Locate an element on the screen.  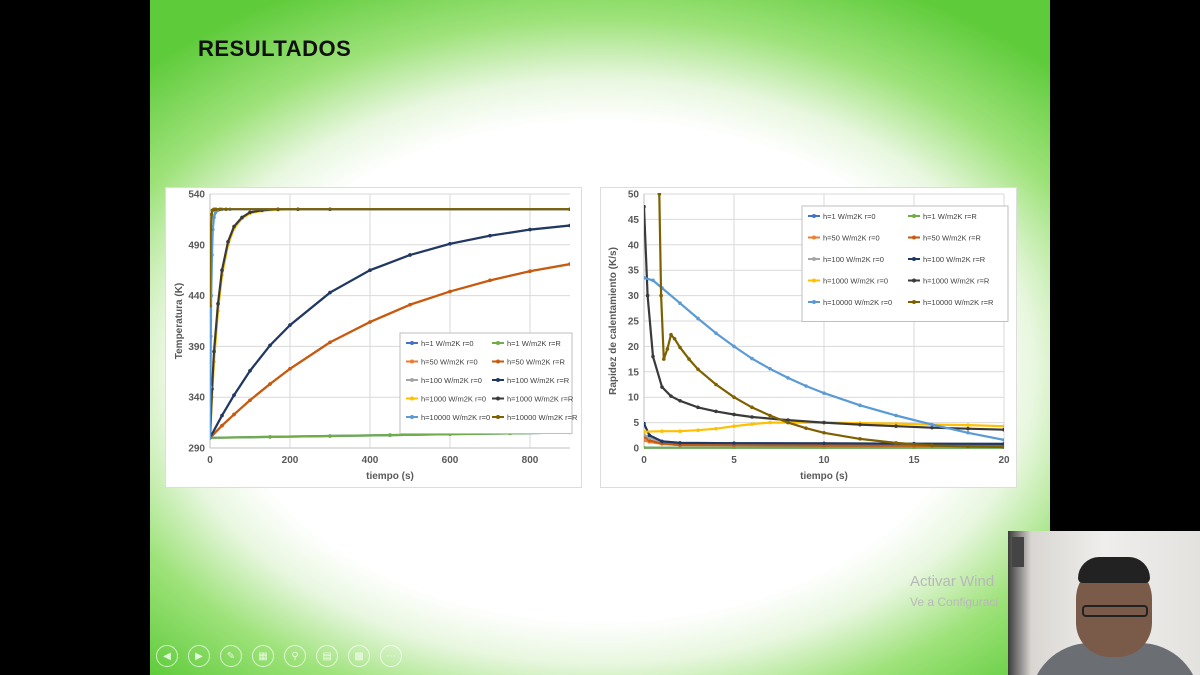
rate-legend-item: h=1 W/m2K r=0 is located at coordinates (842, 216).